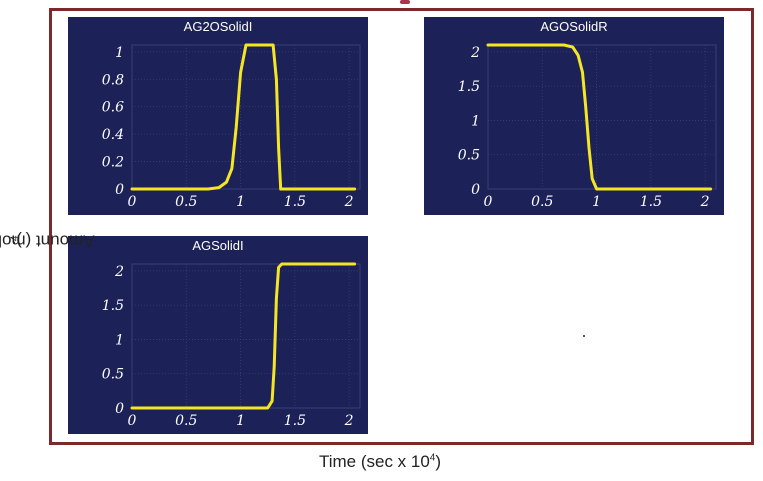 Image resolution: width=763 pixels, height=481 pixels. I want to click on y-tick-label: 0.8, so click(113, 80).